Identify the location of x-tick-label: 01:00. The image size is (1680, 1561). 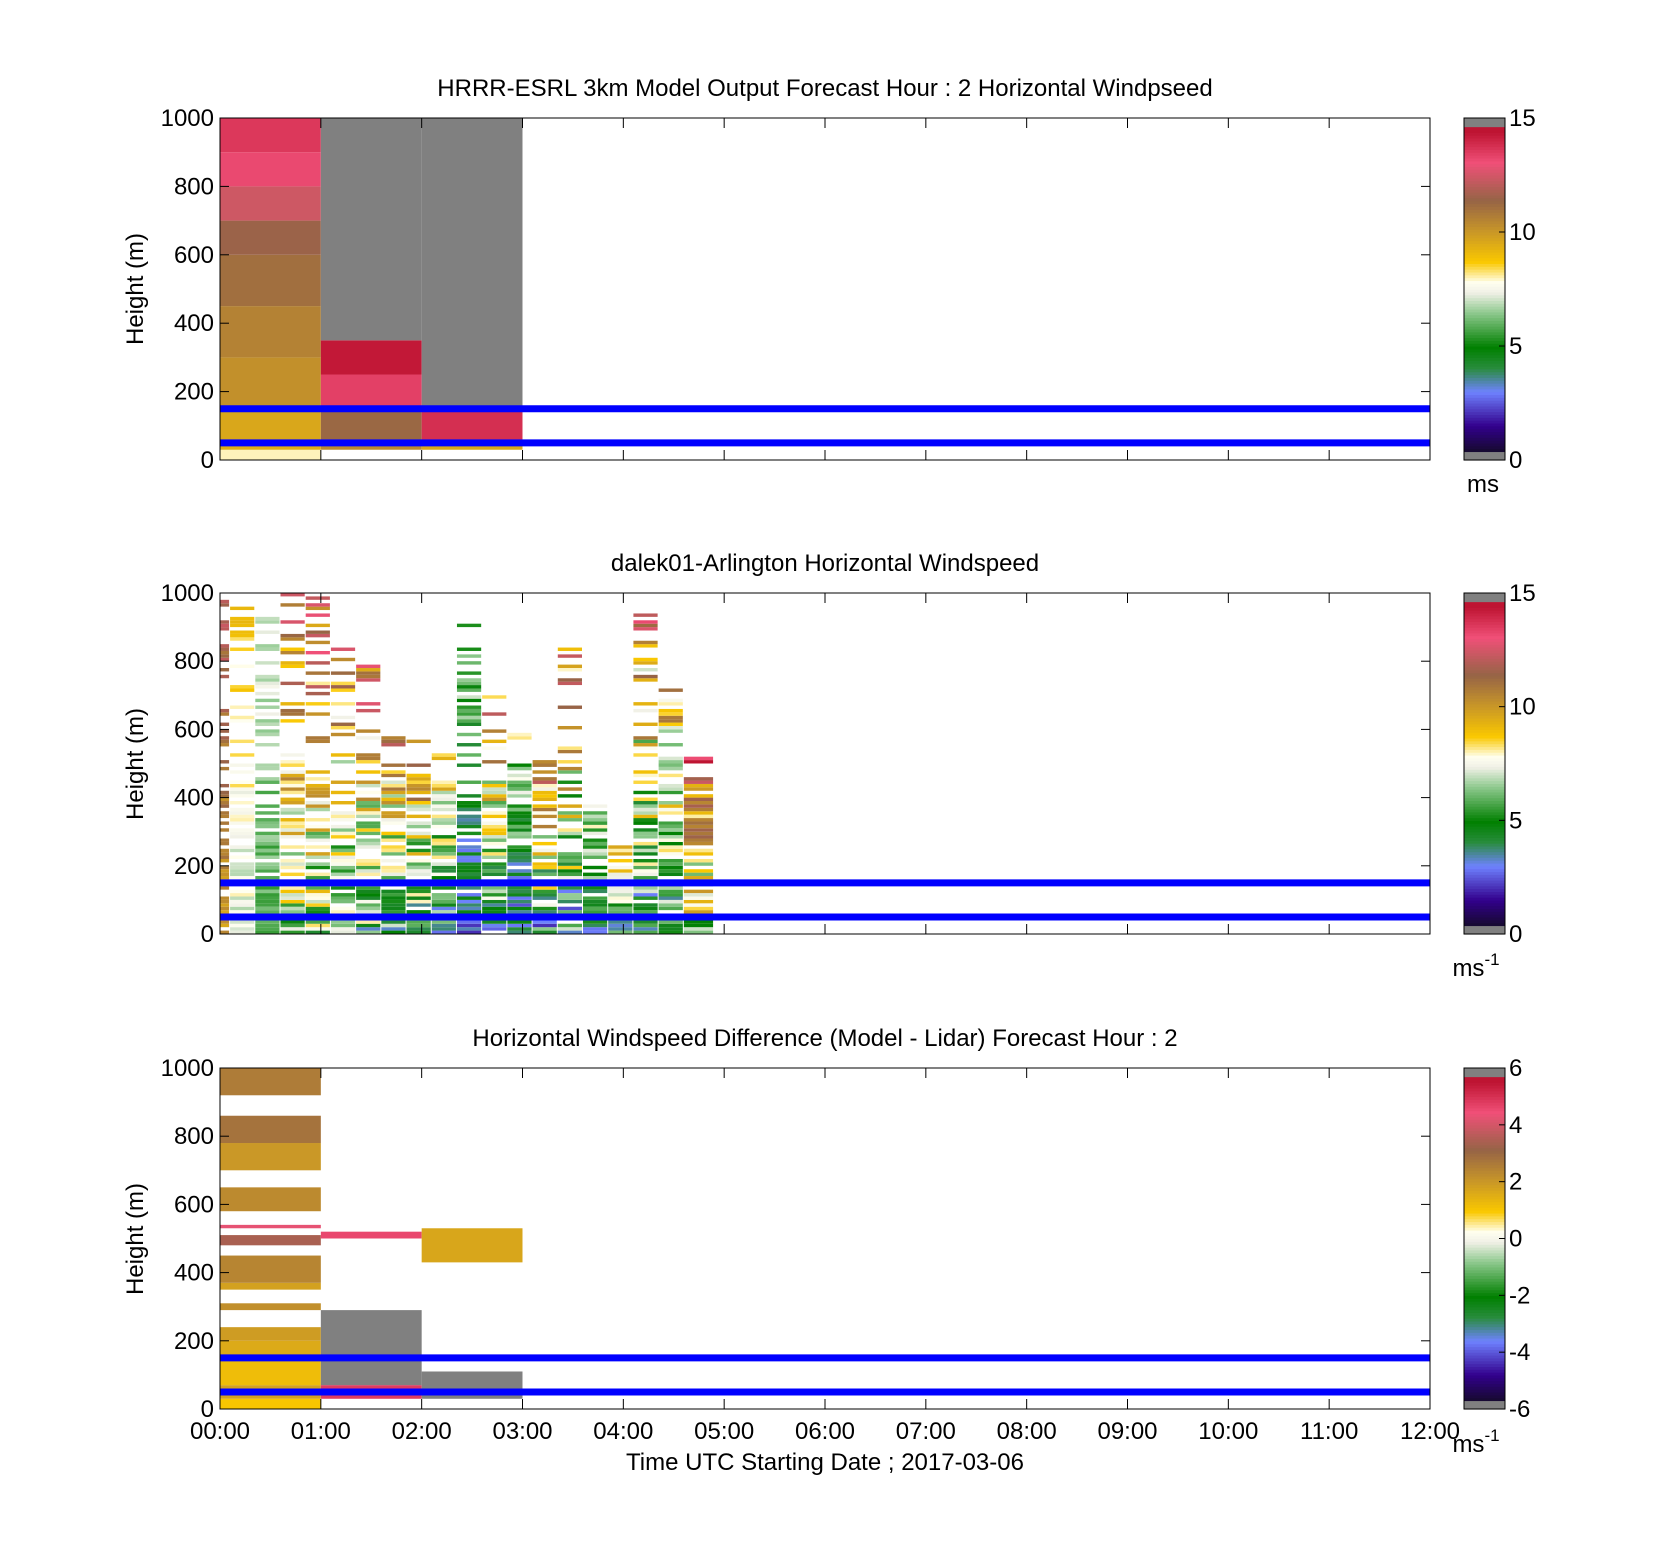
(321, 1431).